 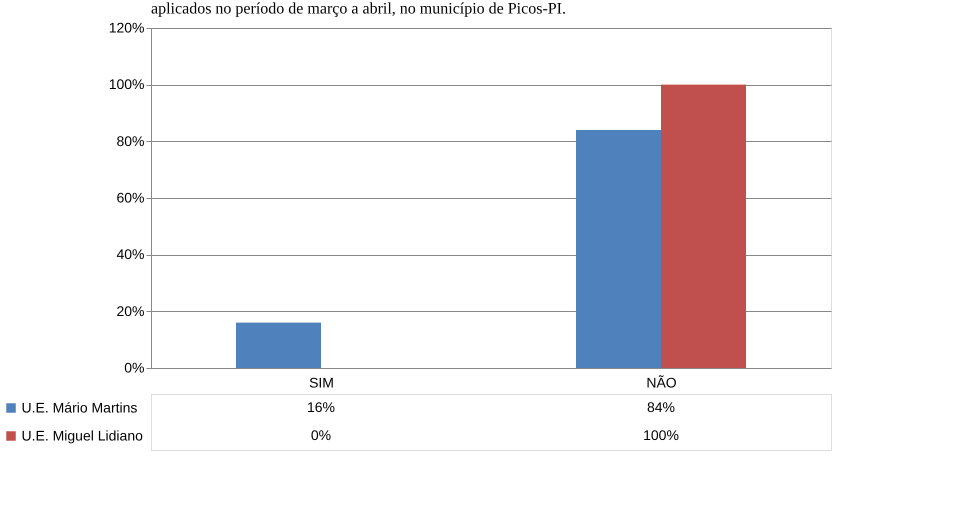 I want to click on y-tick-label: 80%, so click(x=130, y=140).